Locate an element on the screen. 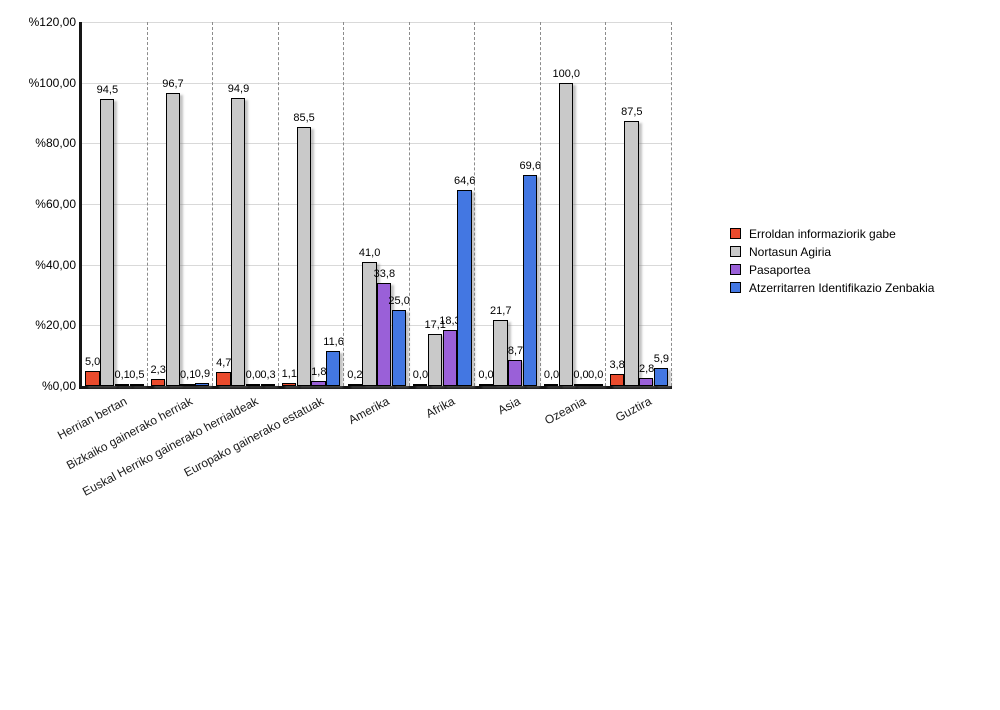  bar-value-label: 11,6 is located at coordinates (333, 342).